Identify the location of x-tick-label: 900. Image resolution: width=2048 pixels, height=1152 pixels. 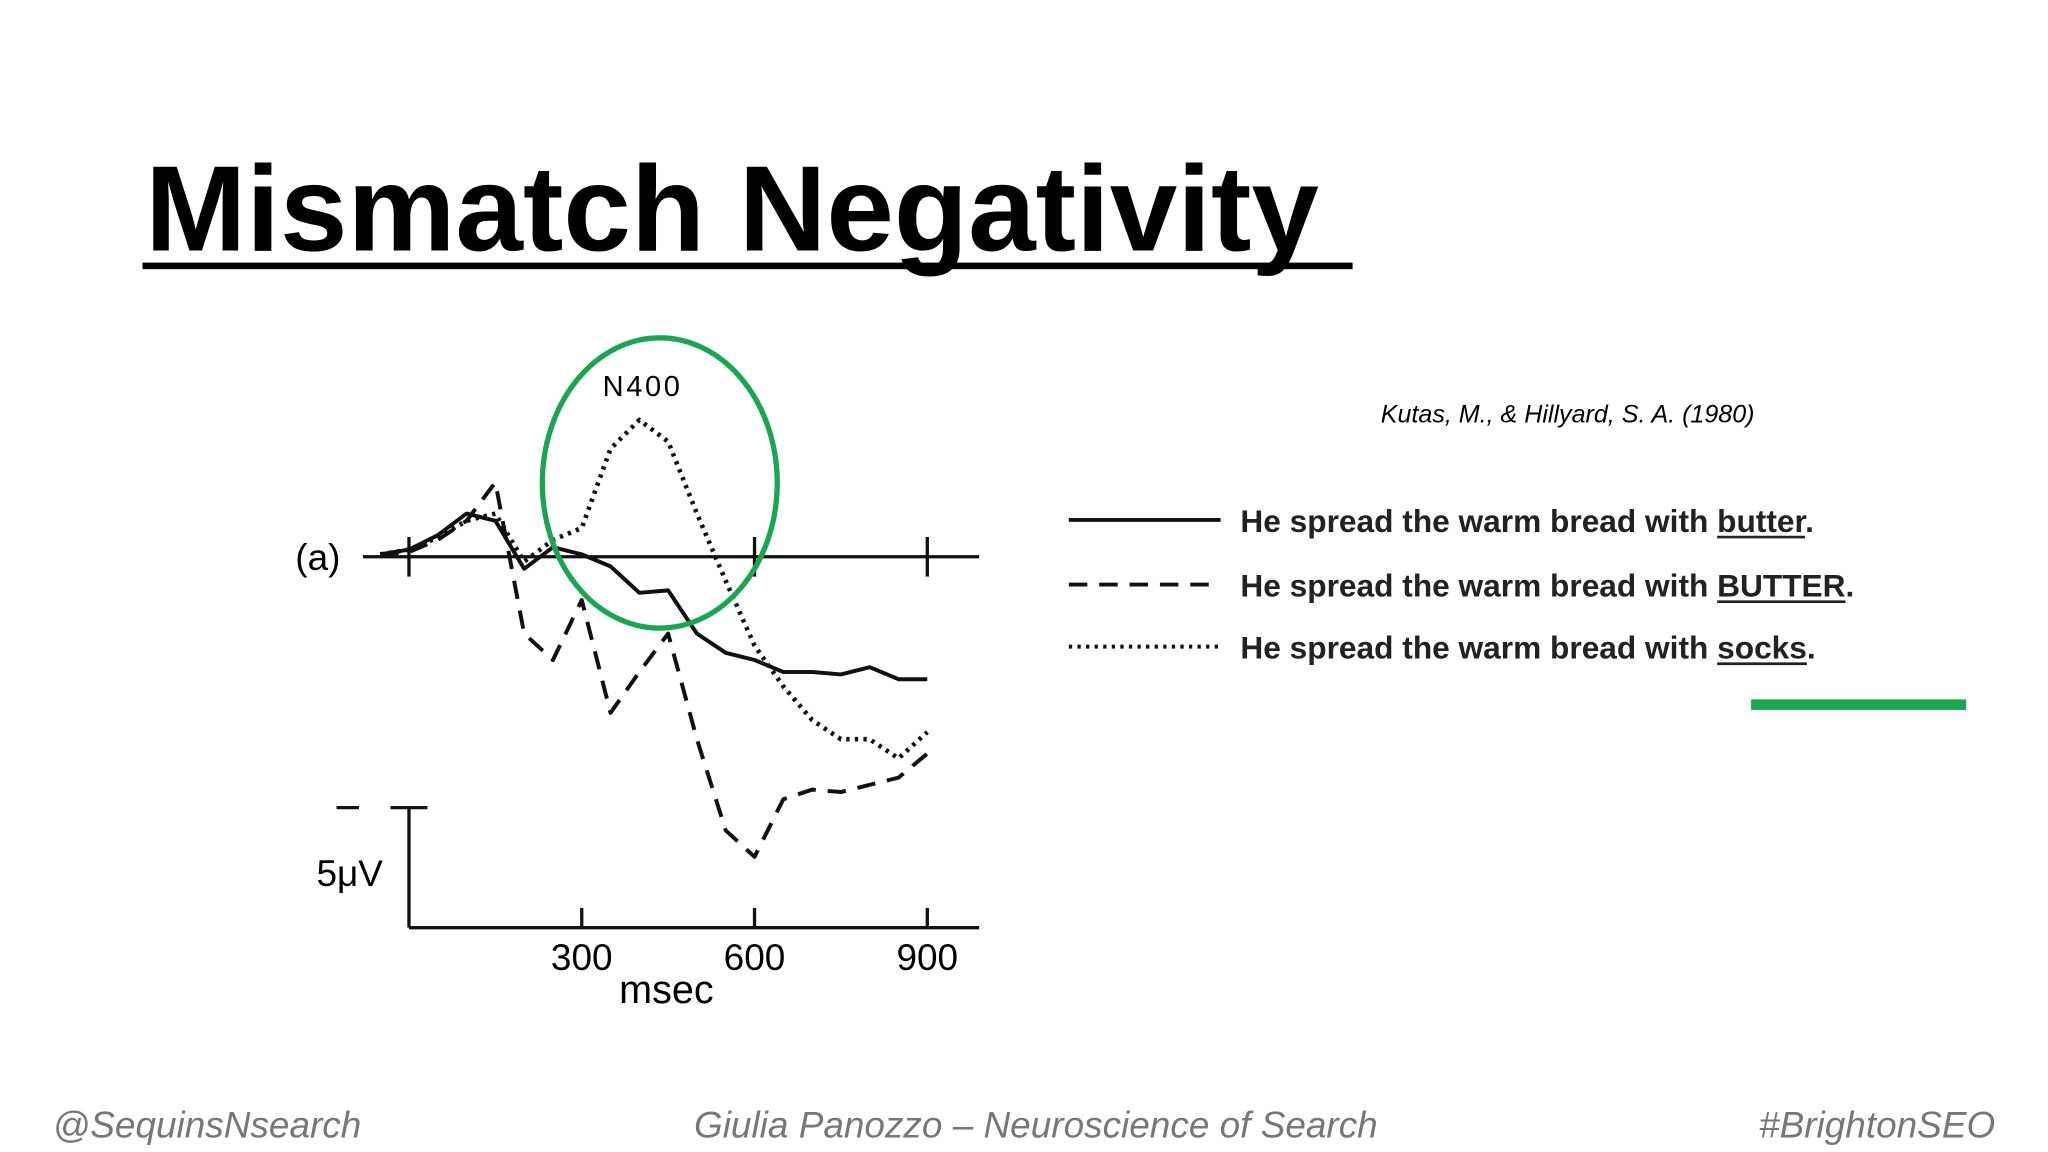
(927, 957).